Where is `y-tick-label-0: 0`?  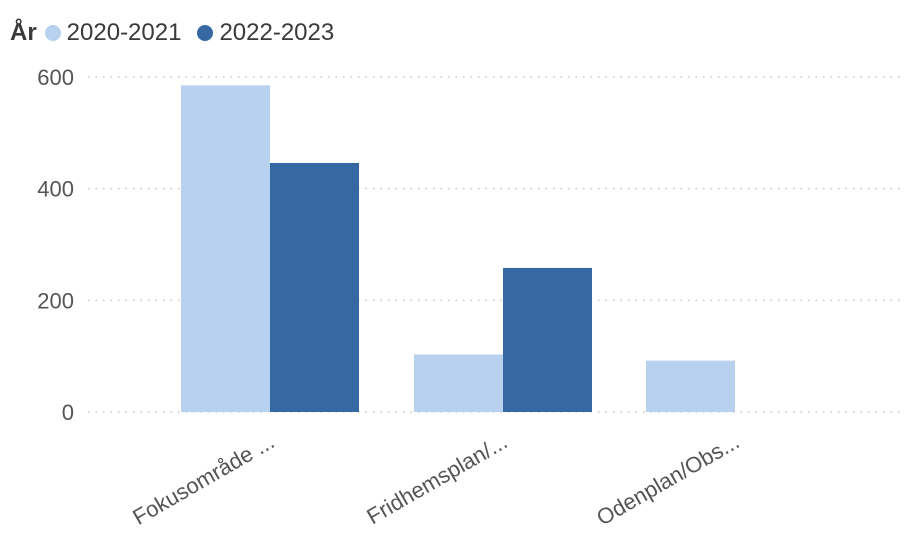 y-tick-label-0: 0 is located at coordinates (68, 412).